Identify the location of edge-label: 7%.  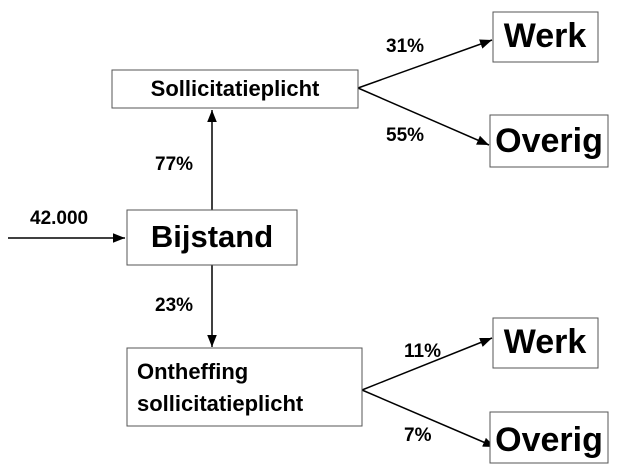
(418, 435).